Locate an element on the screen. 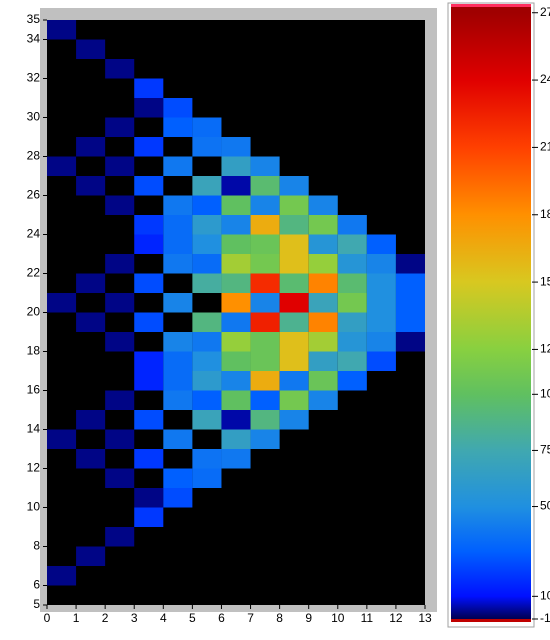  y-tick-label: 5 is located at coordinates (36, 604).